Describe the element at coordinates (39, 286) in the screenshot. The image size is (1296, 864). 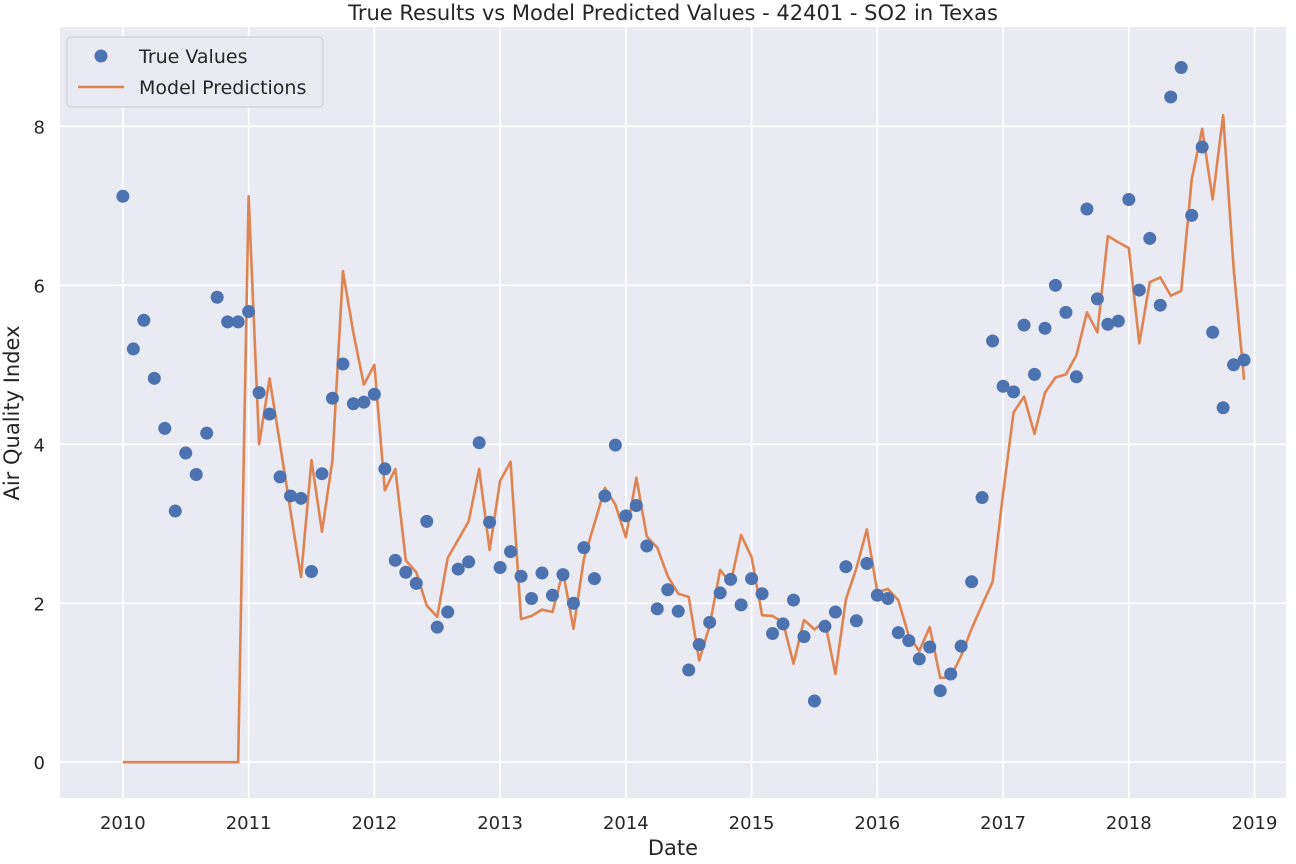
I see `y-tick-label: 6` at that location.